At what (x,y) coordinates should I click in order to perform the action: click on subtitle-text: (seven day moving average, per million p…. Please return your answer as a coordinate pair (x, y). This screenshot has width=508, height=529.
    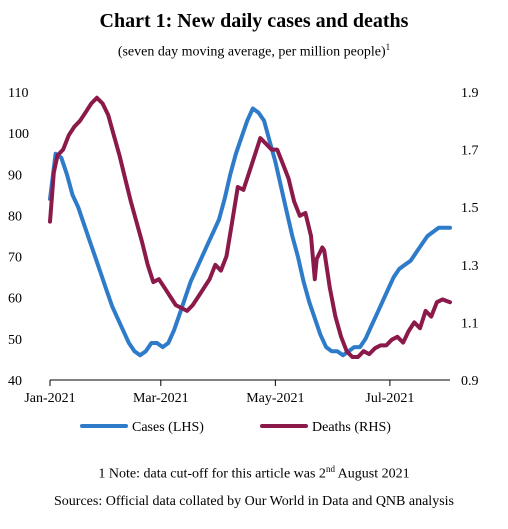
    Looking at the image, I should click on (251, 52).